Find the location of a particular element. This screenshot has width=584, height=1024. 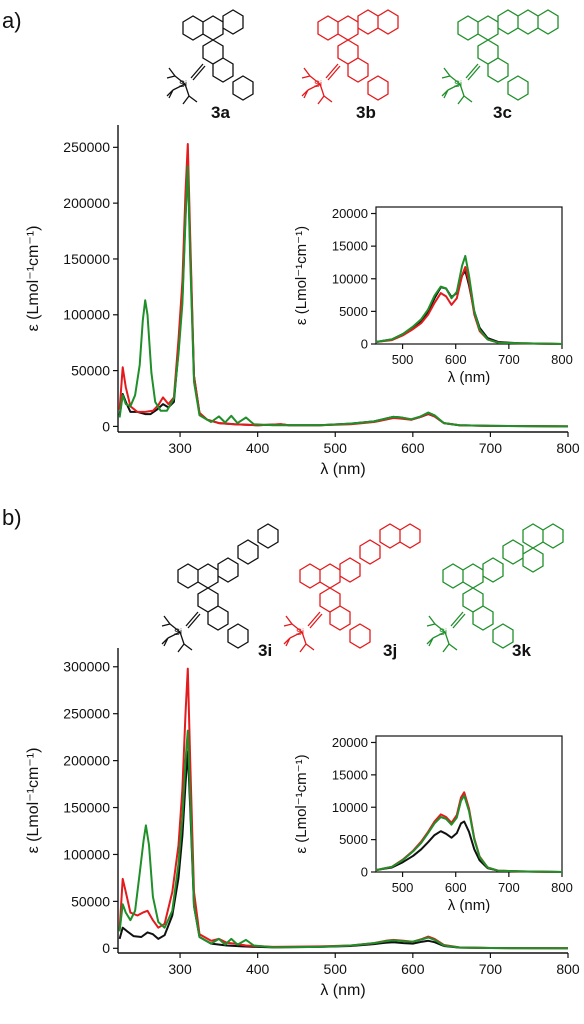

si-label-3a: Si is located at coordinates (183, 84).